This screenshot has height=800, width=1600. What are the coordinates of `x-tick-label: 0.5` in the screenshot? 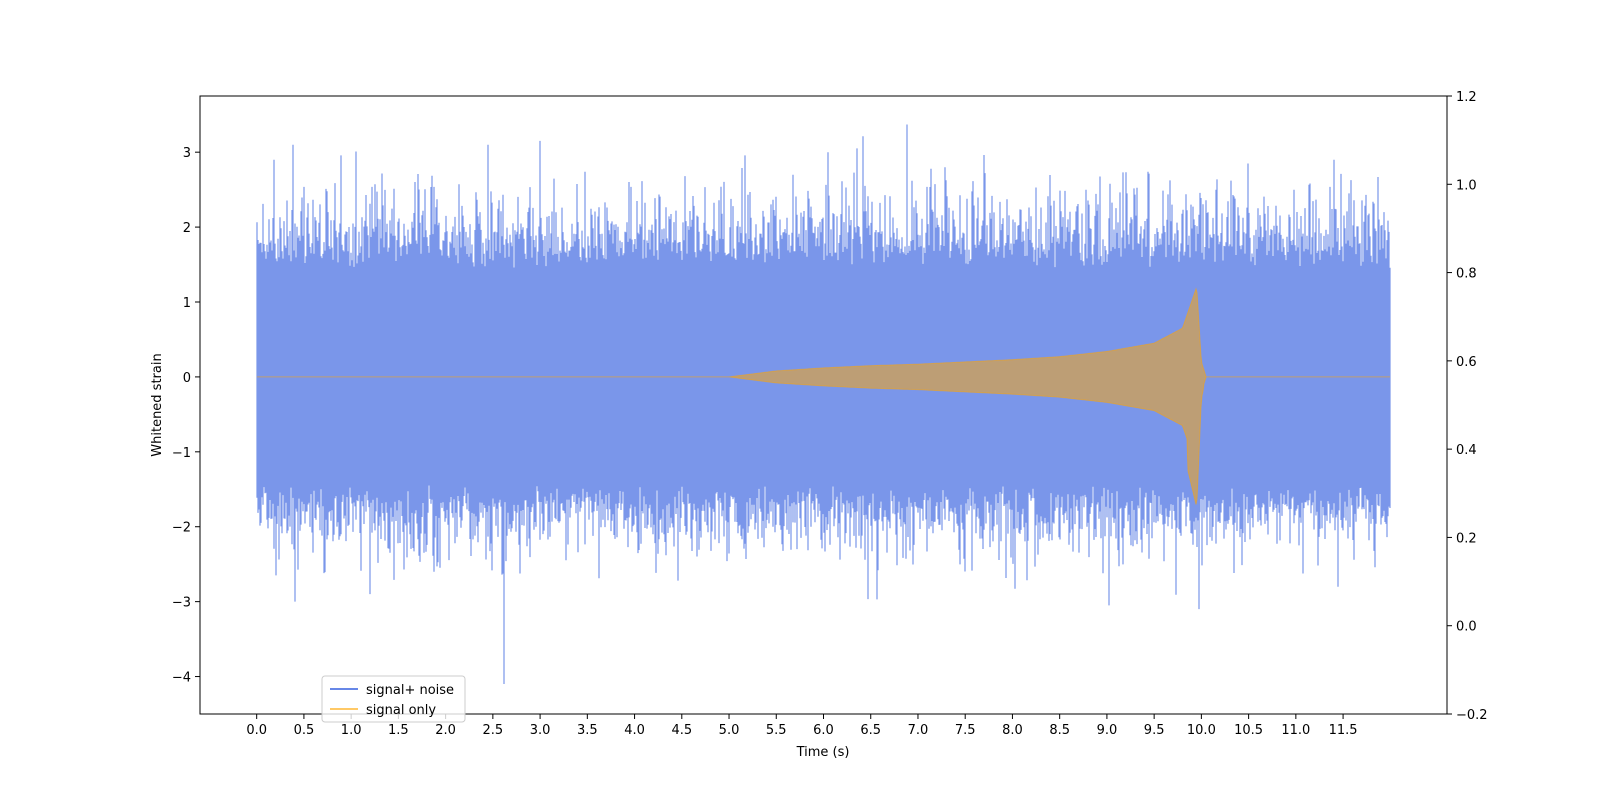 It's located at (304, 730).